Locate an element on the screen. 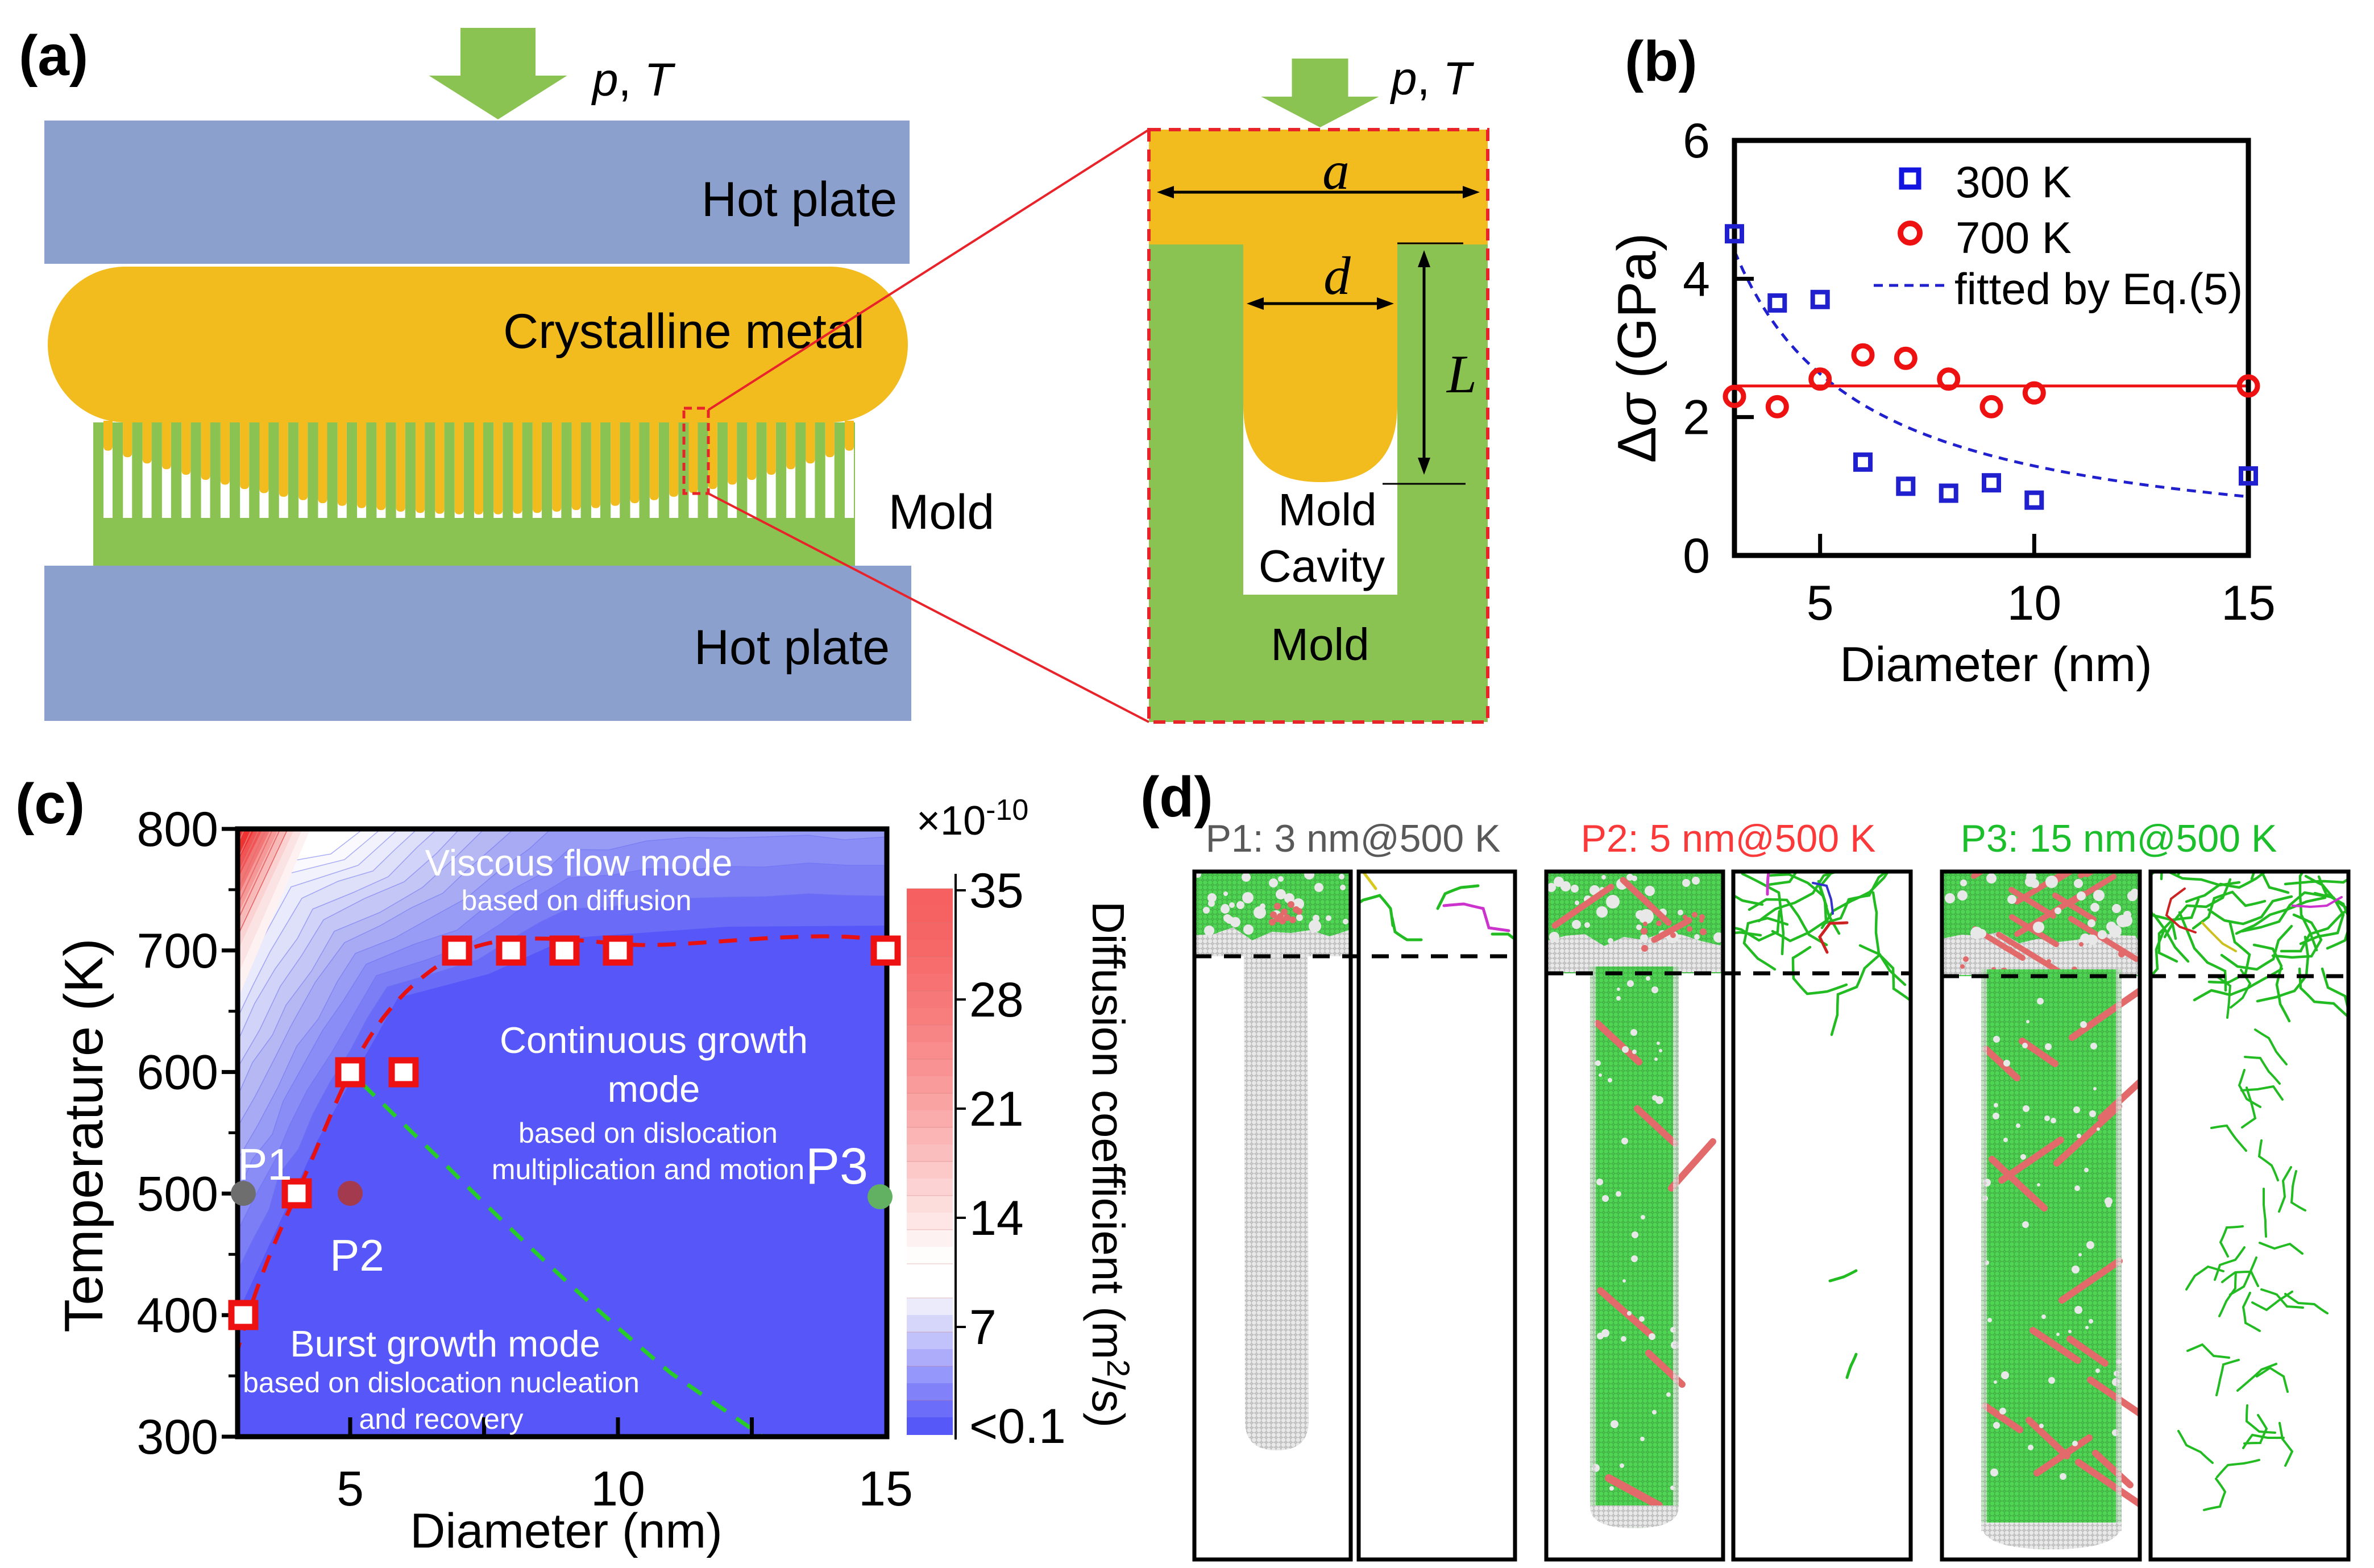  svg-text: Continuous growth is located at coordinates (654, 1040).